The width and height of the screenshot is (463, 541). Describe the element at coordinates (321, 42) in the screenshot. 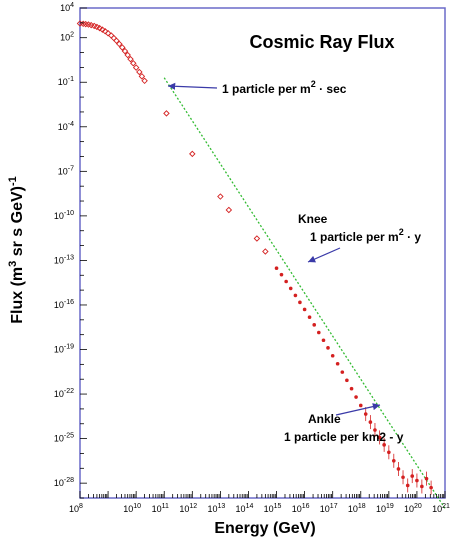

I see `chart-title: Cosmic Ray Flux` at that location.